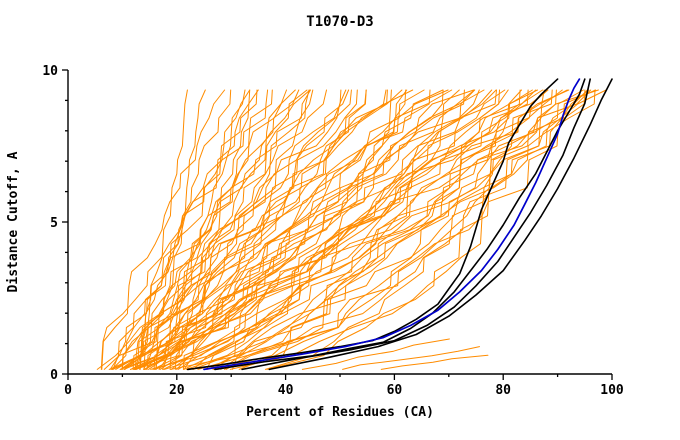 The height and width of the screenshot is (440, 680). What do you see at coordinates (612, 390) in the screenshot?
I see `x-tick-label: 100` at bounding box center [612, 390].